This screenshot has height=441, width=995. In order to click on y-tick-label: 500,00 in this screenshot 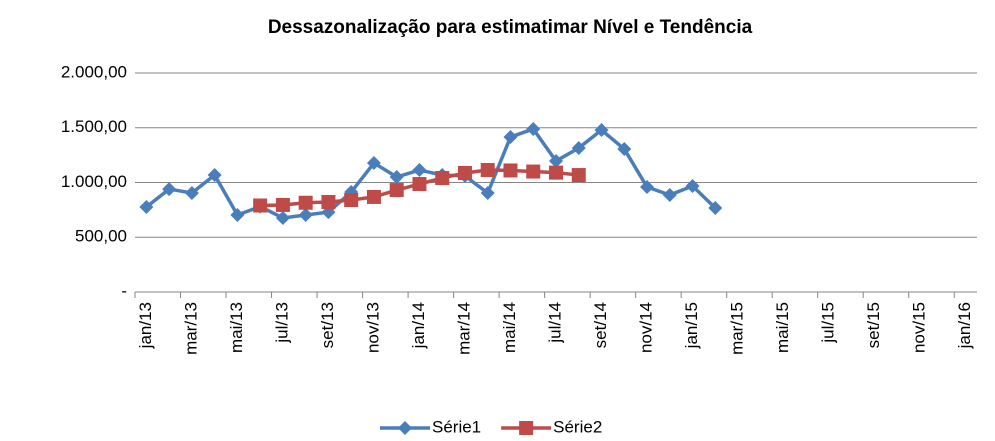, I will do `click(101, 236)`.